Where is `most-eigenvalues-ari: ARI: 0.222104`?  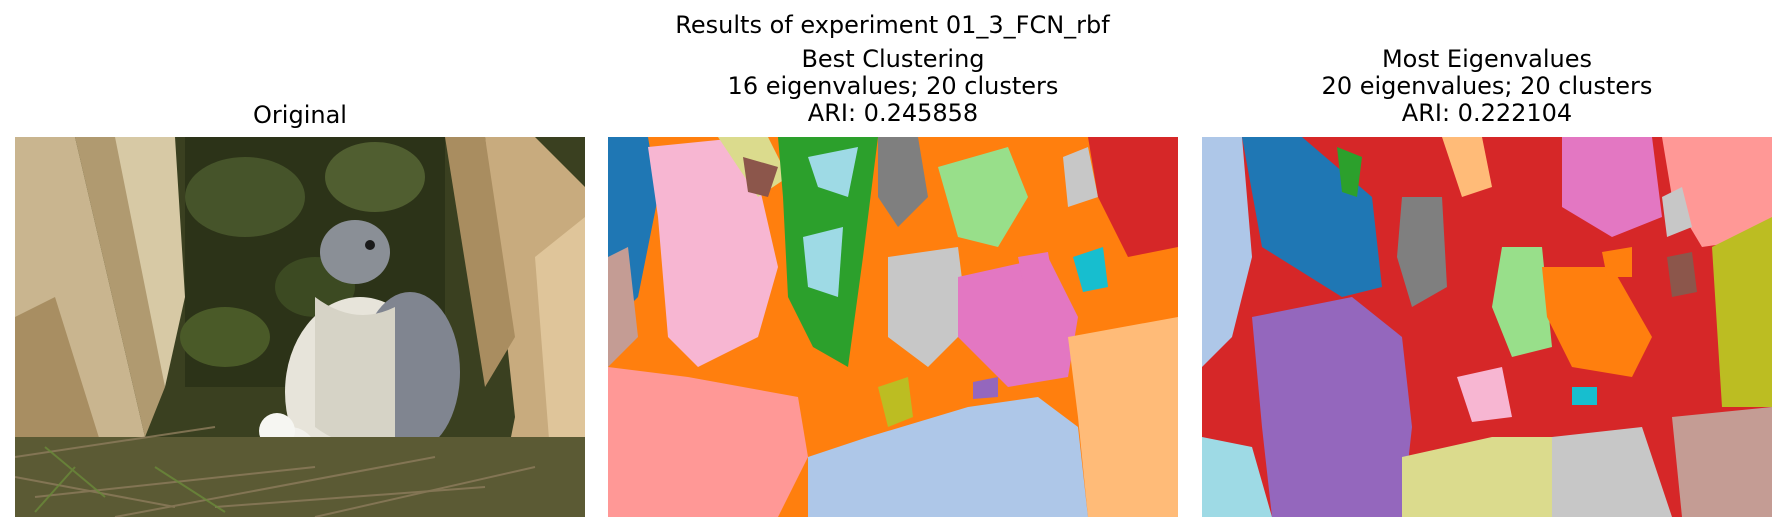
most-eigenvalues-ari: ARI: 0.222104 is located at coordinates (1487, 113).